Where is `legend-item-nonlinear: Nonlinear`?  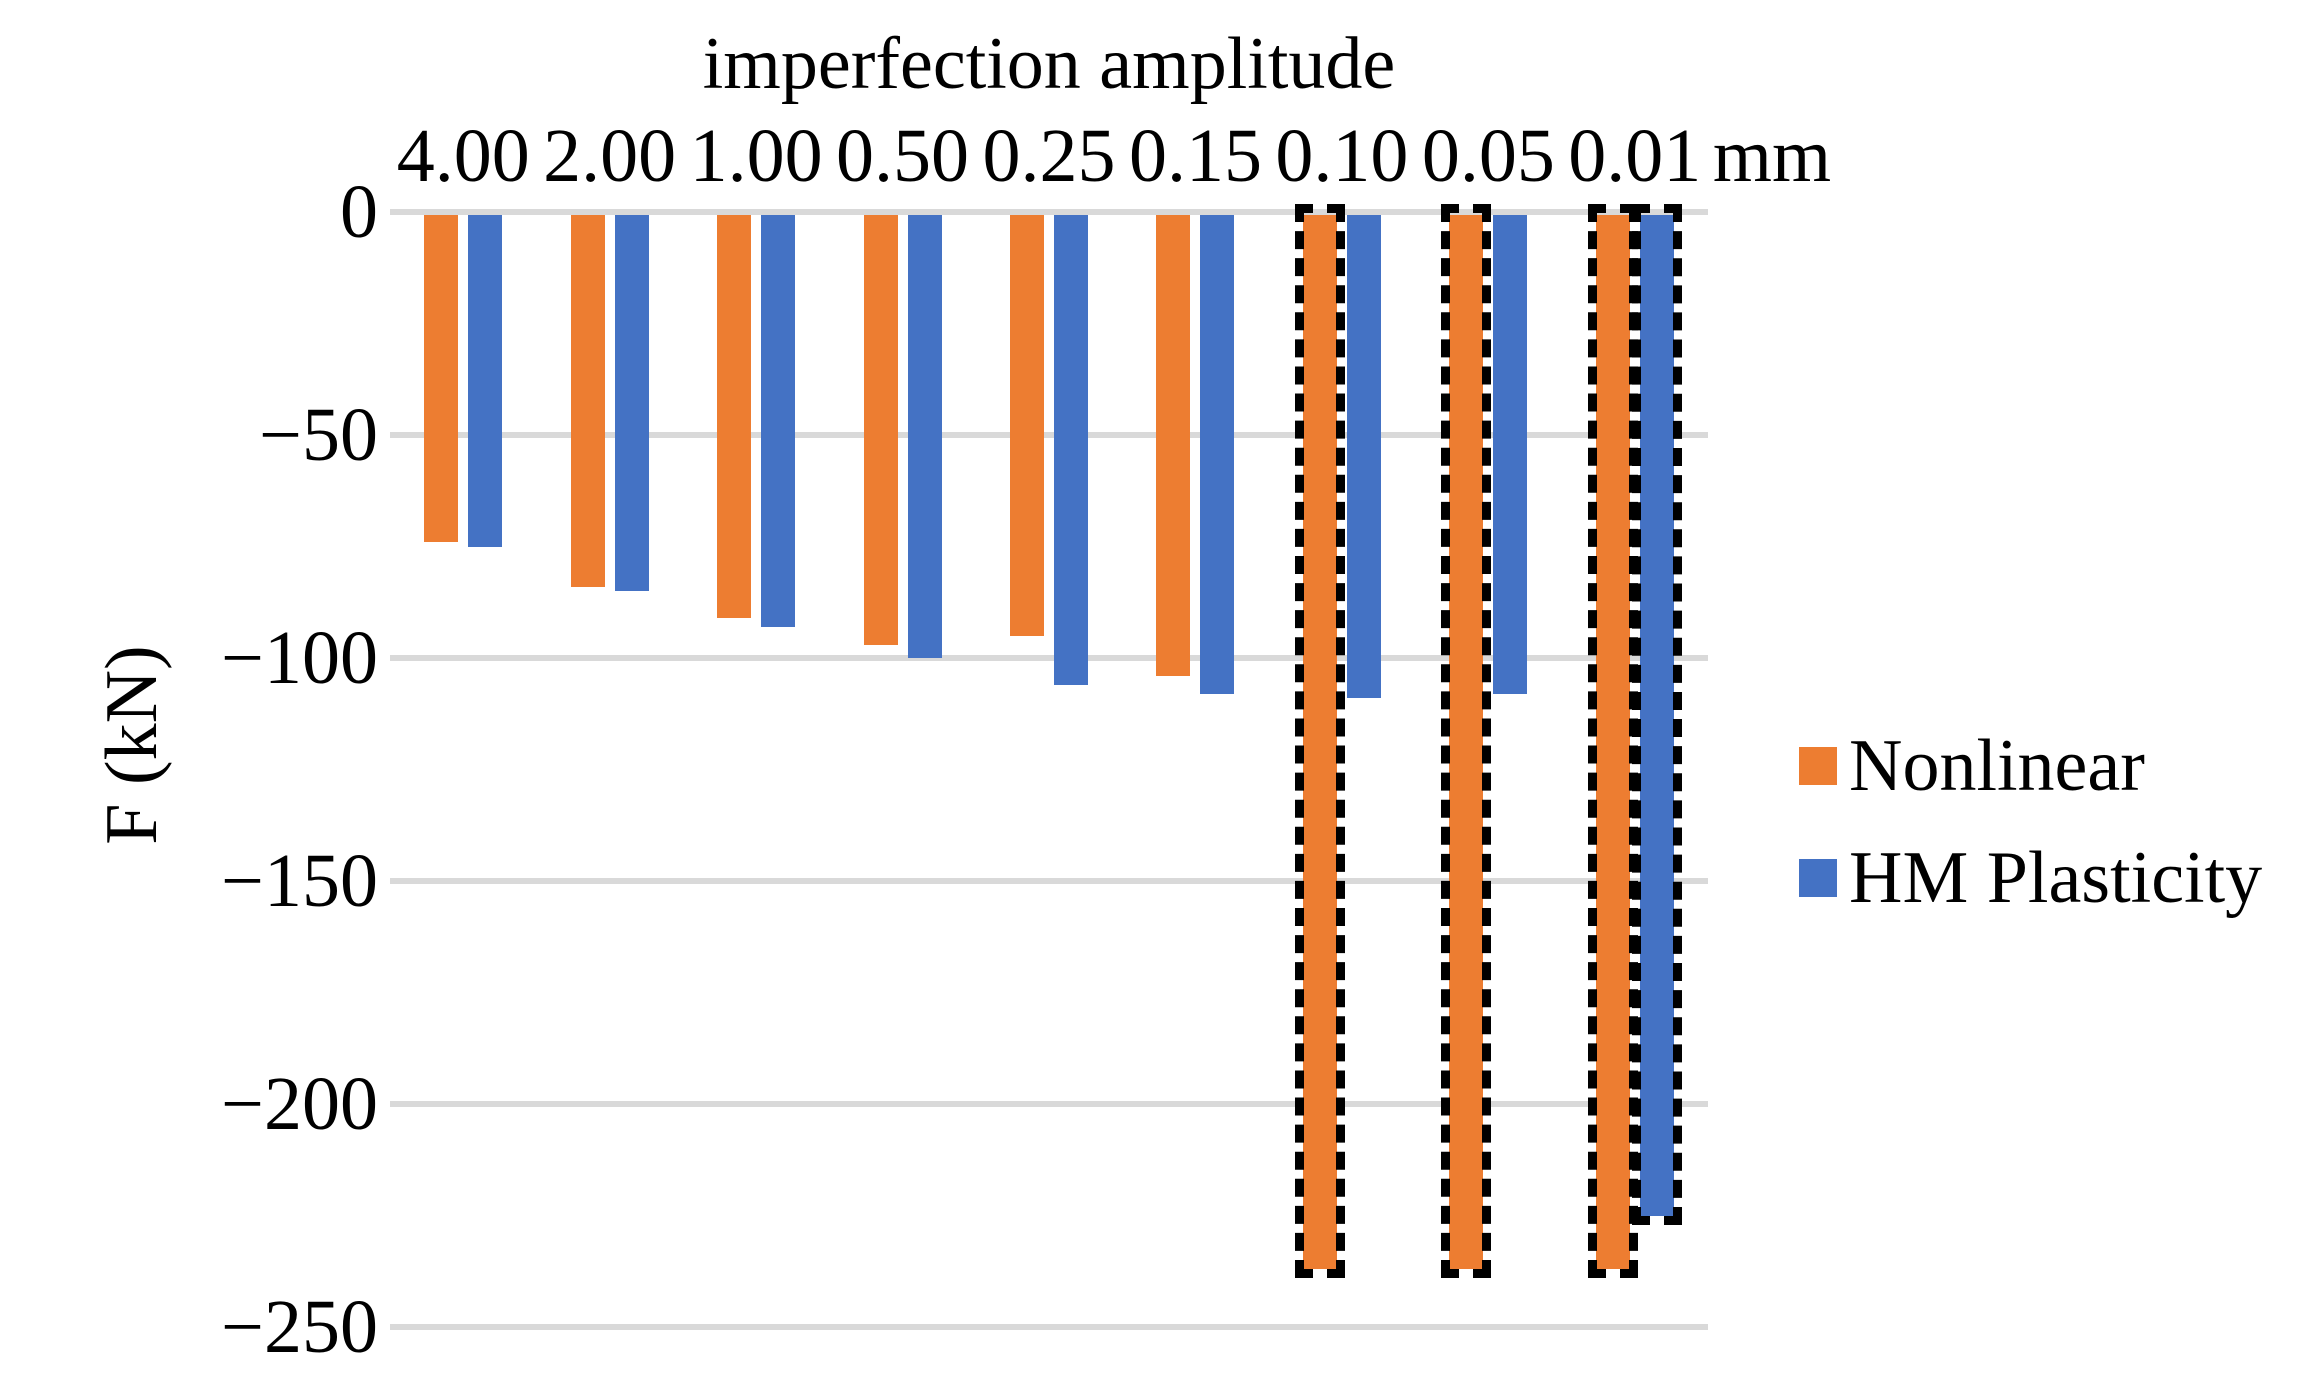 legend-item-nonlinear: Nonlinear is located at coordinates (1972, 766).